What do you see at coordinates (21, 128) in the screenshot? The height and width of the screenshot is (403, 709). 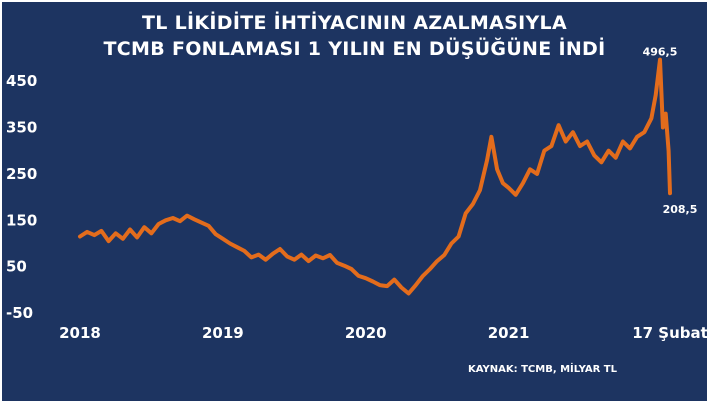 I see `y-tick-label: 350` at bounding box center [21, 128].